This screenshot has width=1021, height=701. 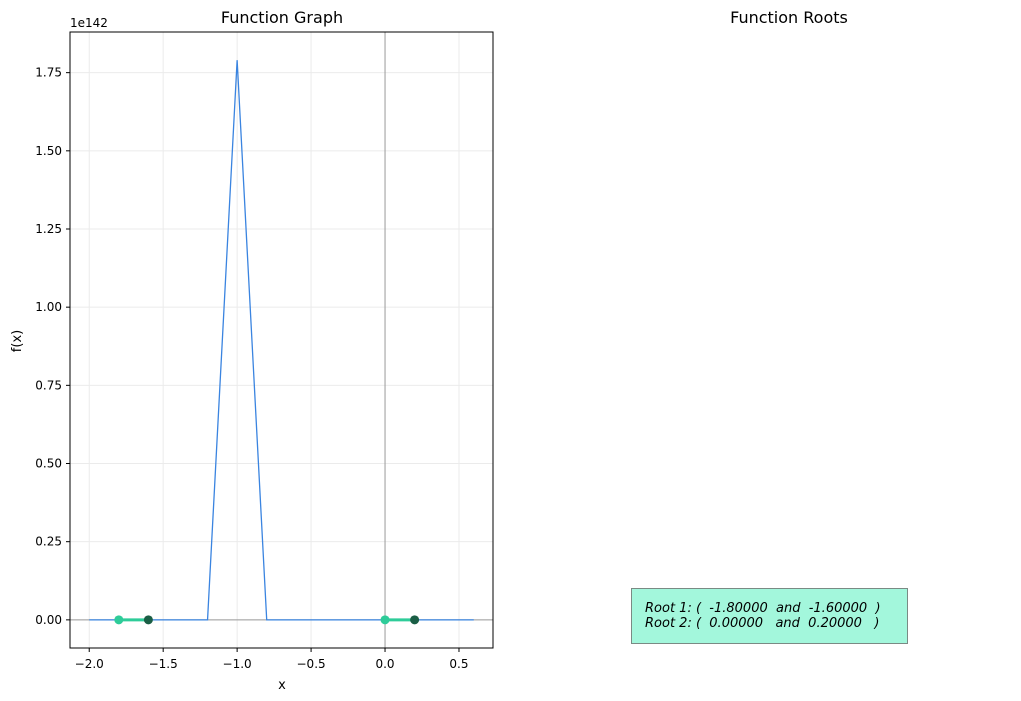 I want to click on roots-panel-title: Function Roots, so click(x=789, y=17).